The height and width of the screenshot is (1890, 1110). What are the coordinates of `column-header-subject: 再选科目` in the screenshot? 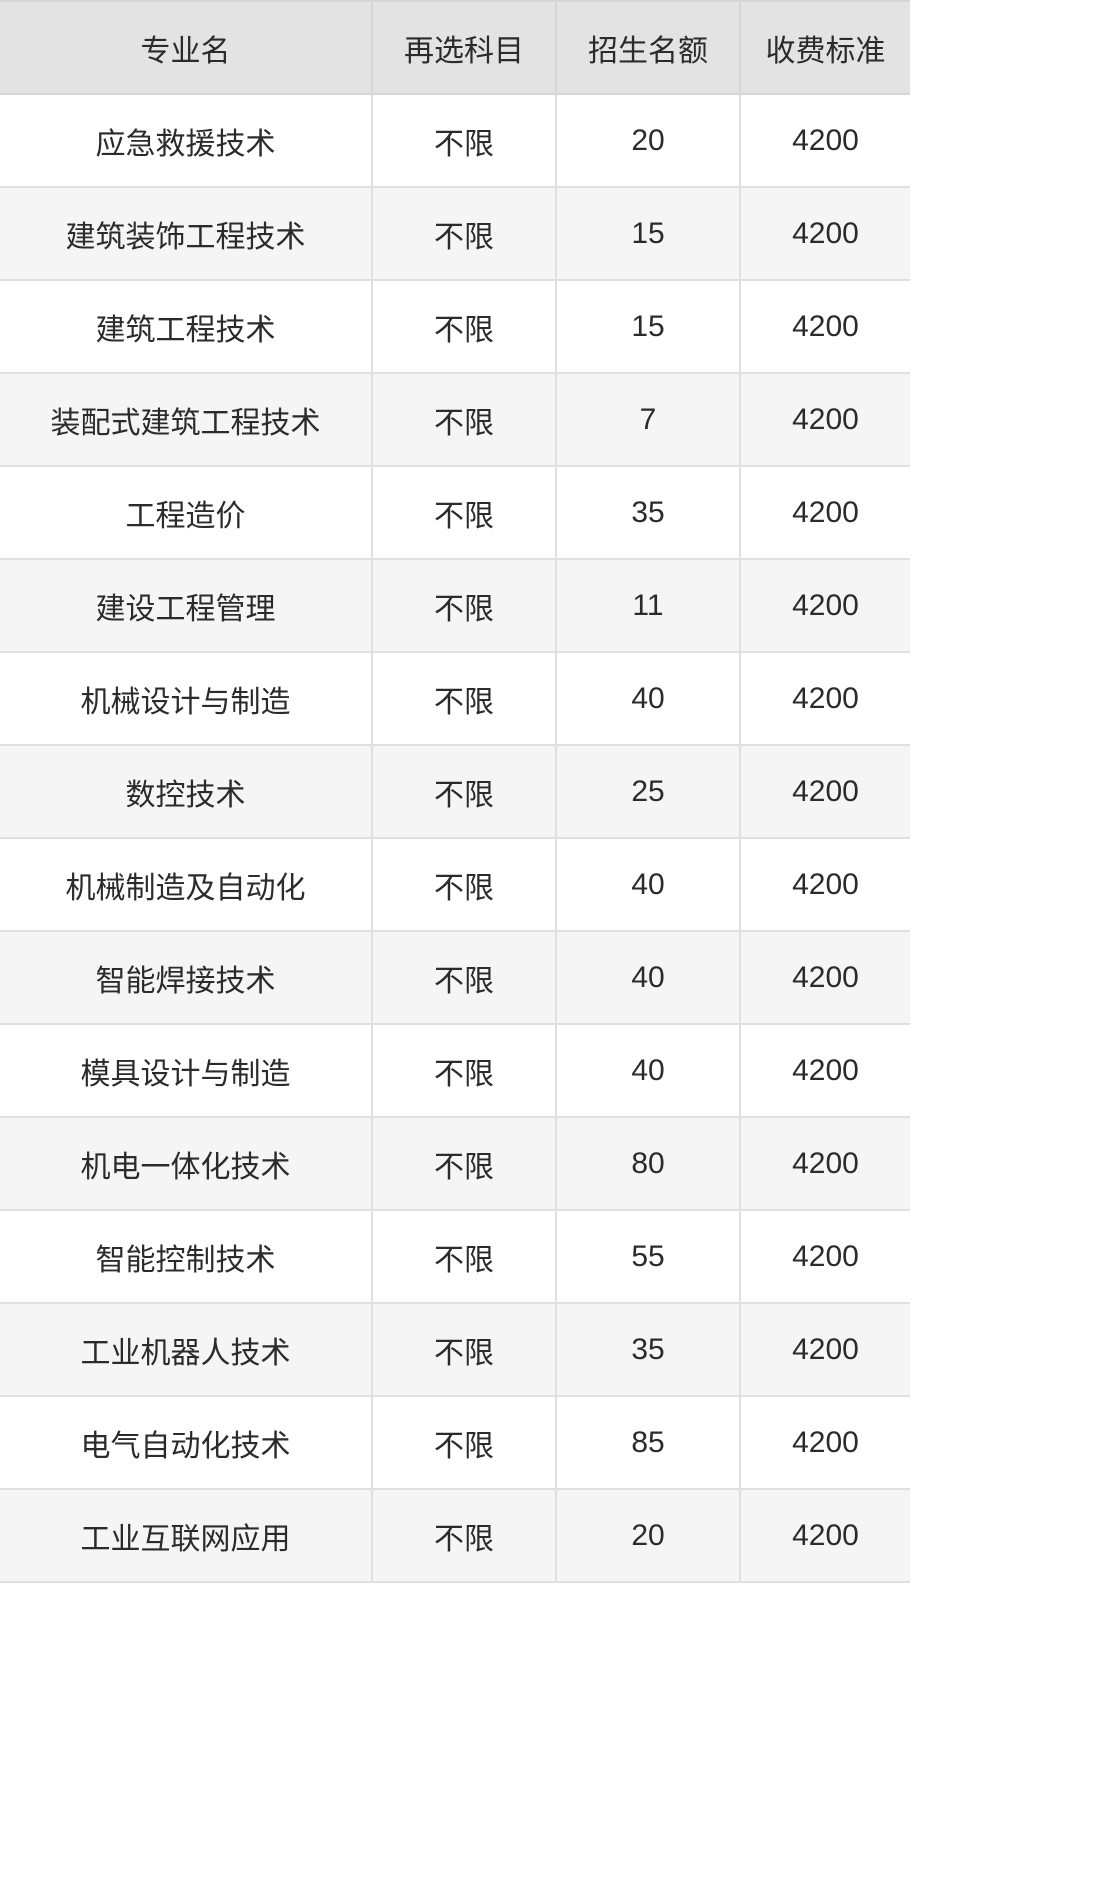 It's located at (464, 48).